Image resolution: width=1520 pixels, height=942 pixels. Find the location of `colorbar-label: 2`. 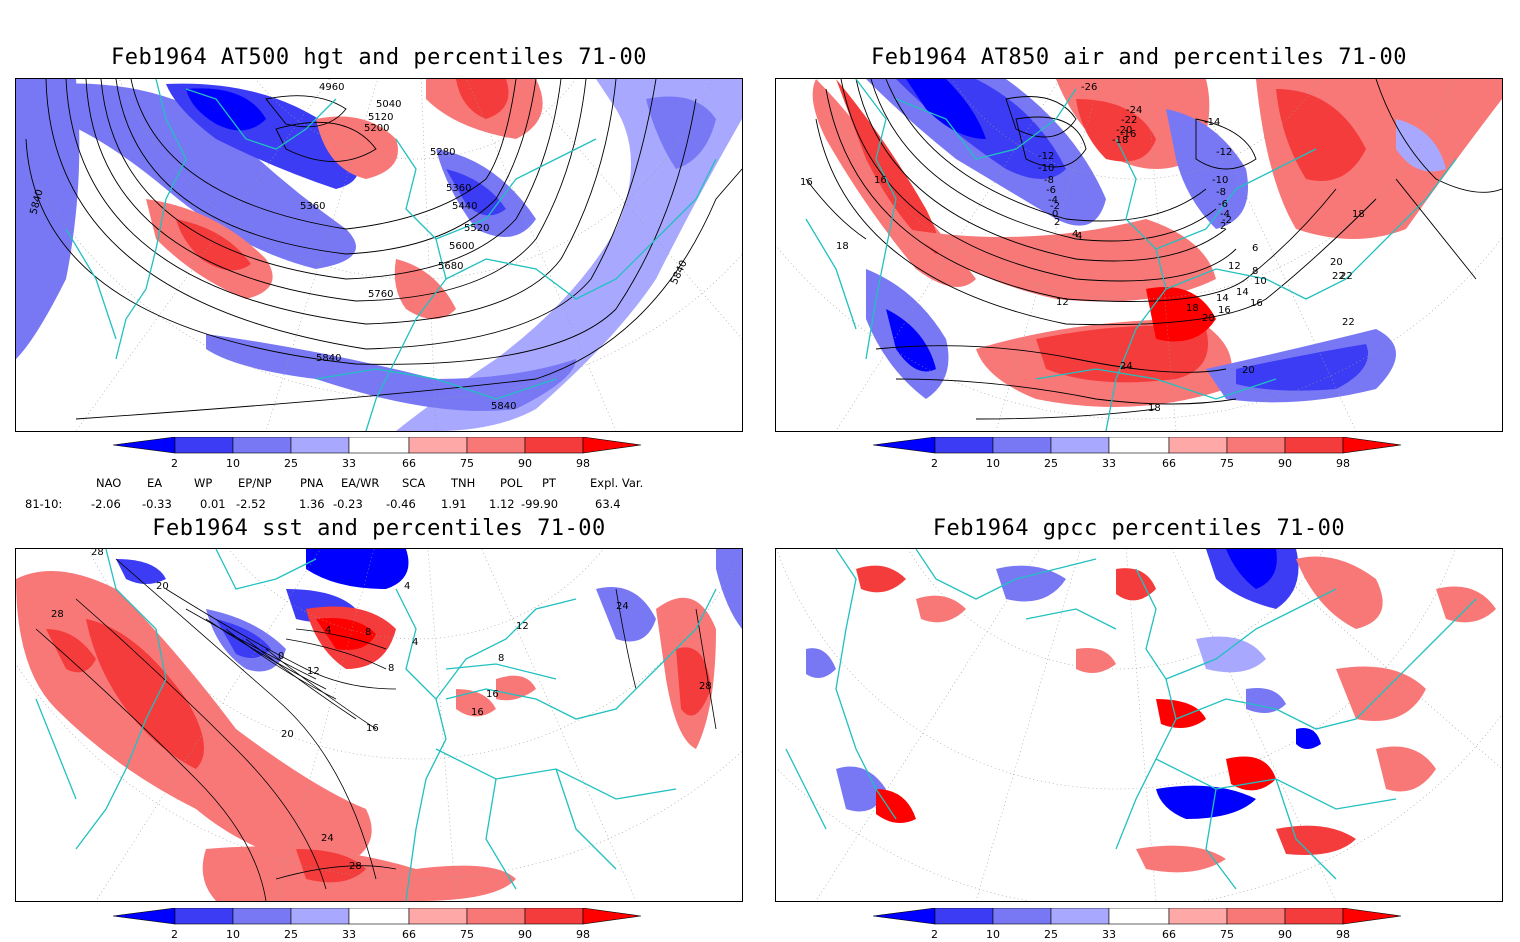

colorbar-label: 2 is located at coordinates (174, 934).